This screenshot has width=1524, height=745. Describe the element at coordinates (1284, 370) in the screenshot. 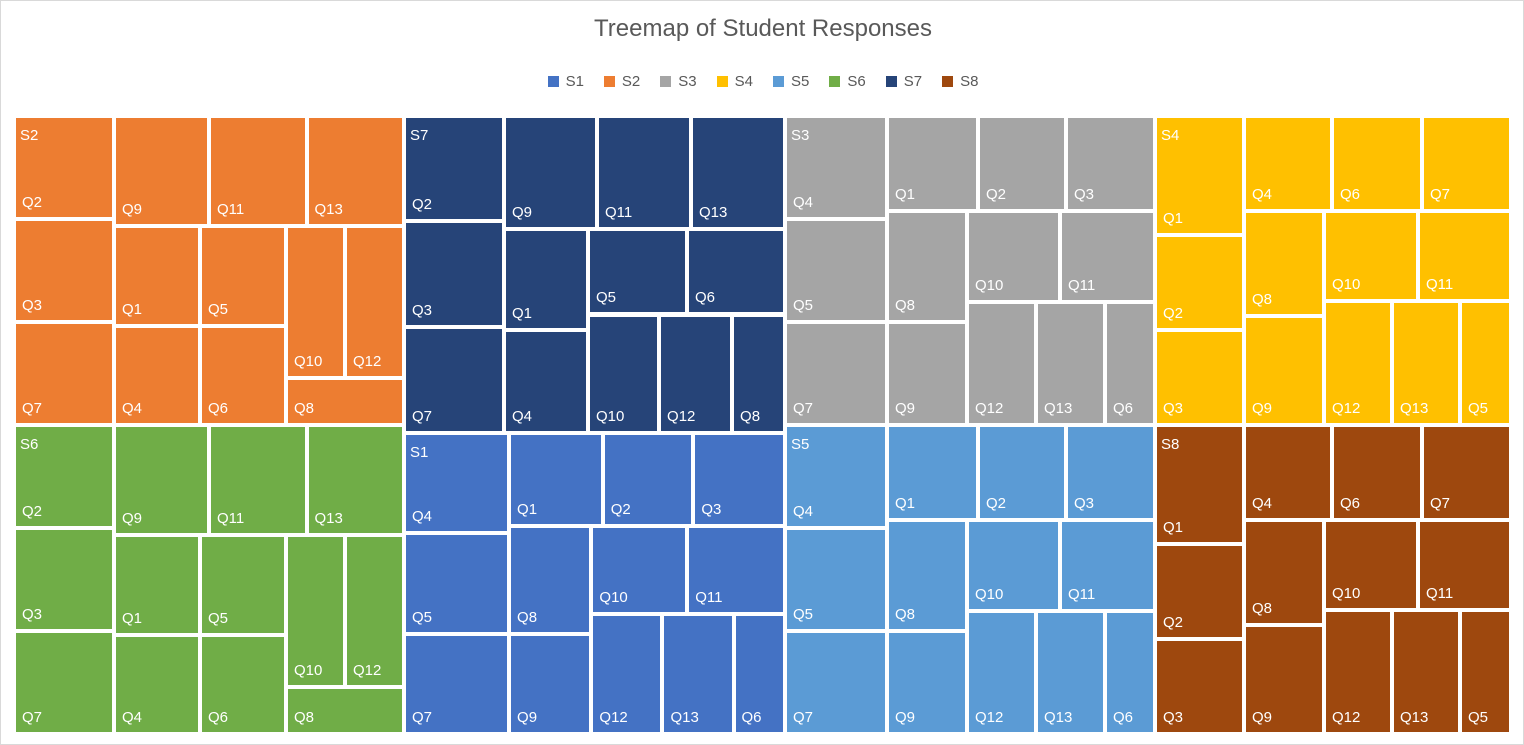

I see `treemap-tile-s4-q9: Q9` at that location.